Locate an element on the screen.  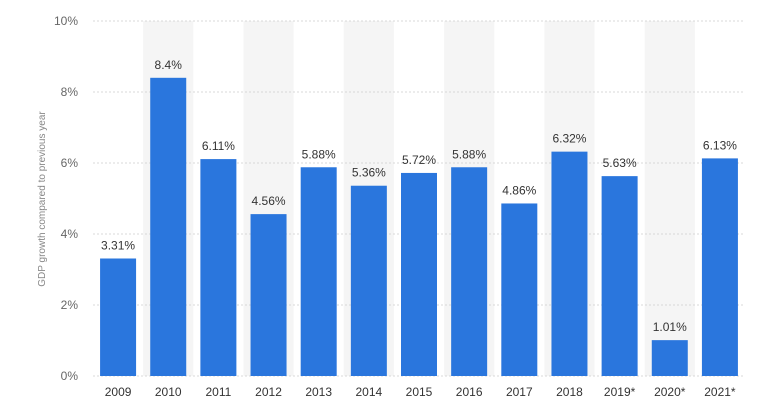
x-tick-label: 2015 is located at coordinates (419, 392).